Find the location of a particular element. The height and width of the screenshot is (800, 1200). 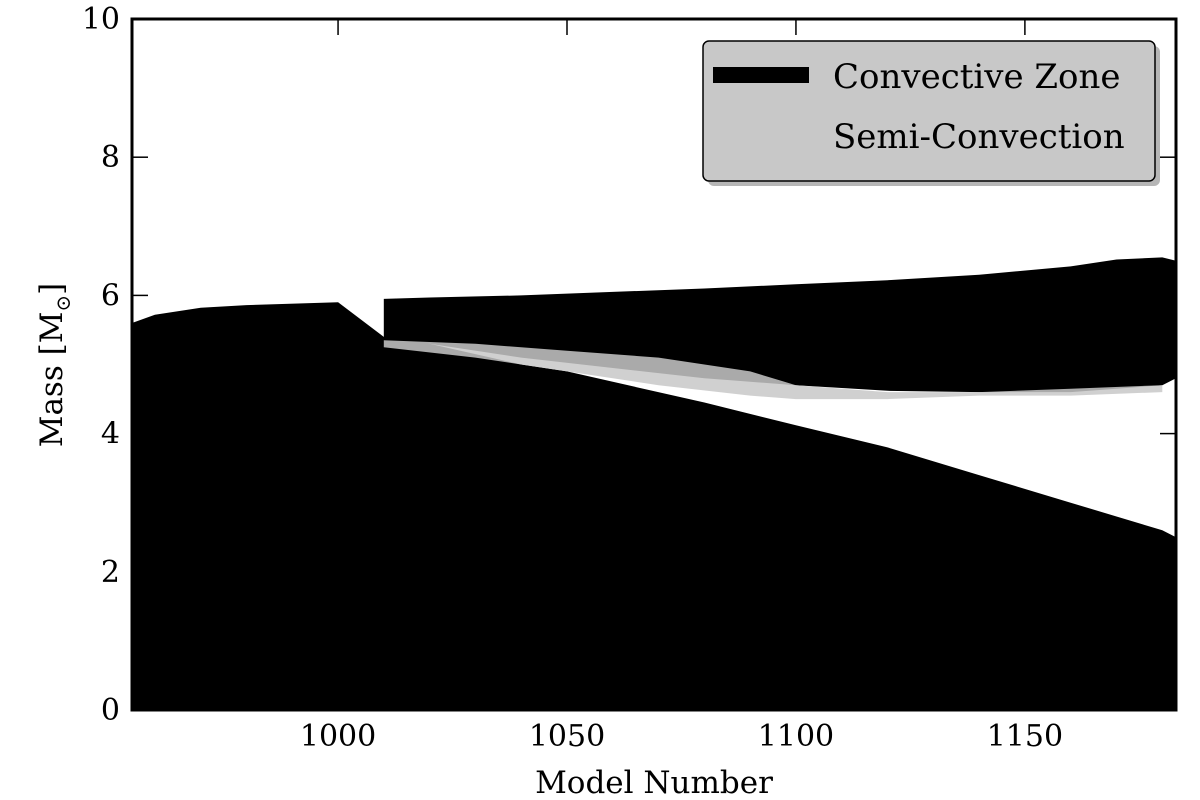

y-axis-label: Mass [M⊙] is located at coordinates (54, 365).